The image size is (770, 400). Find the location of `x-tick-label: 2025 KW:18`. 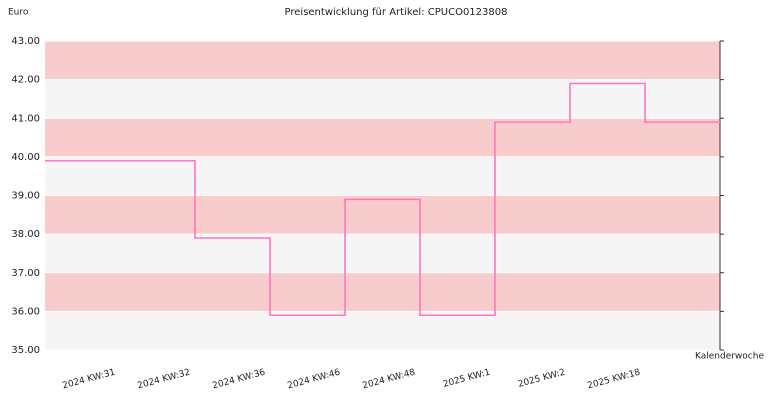

x-tick-label: 2025 KW:18 is located at coordinates (613, 380).